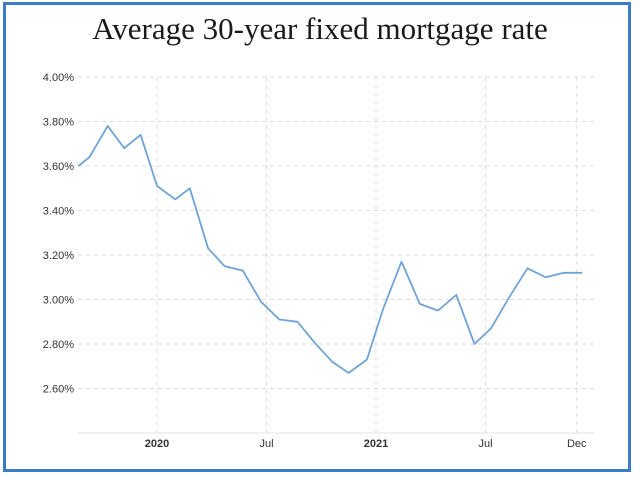  Describe the element at coordinates (577, 444) in the screenshot. I see `x-tick-label: Dec` at that location.